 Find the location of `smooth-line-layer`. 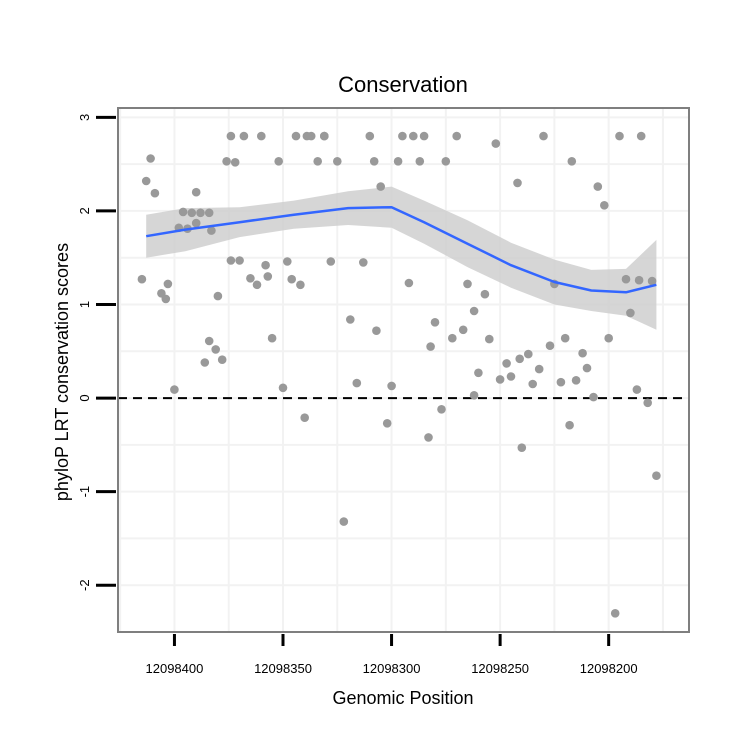

smooth-line-layer is located at coordinates (401, 249).